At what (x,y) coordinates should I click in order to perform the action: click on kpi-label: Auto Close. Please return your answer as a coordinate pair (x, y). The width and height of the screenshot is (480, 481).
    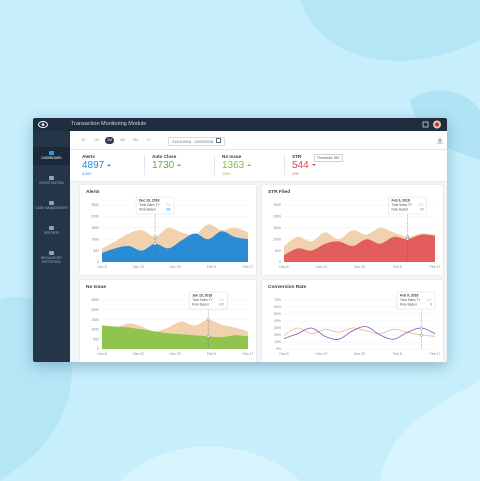
    Looking at the image, I should click on (164, 156).